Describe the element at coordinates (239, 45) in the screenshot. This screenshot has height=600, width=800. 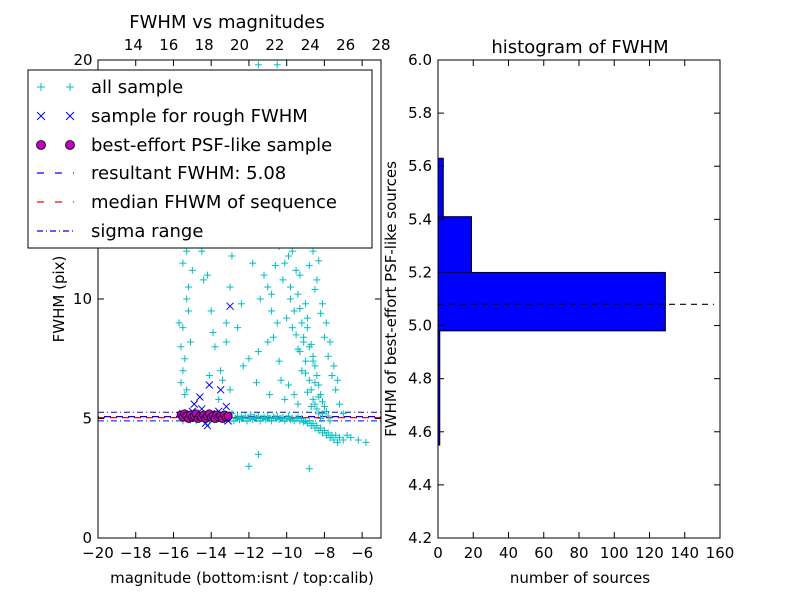
I see `top-x-tick-label: 20` at that location.